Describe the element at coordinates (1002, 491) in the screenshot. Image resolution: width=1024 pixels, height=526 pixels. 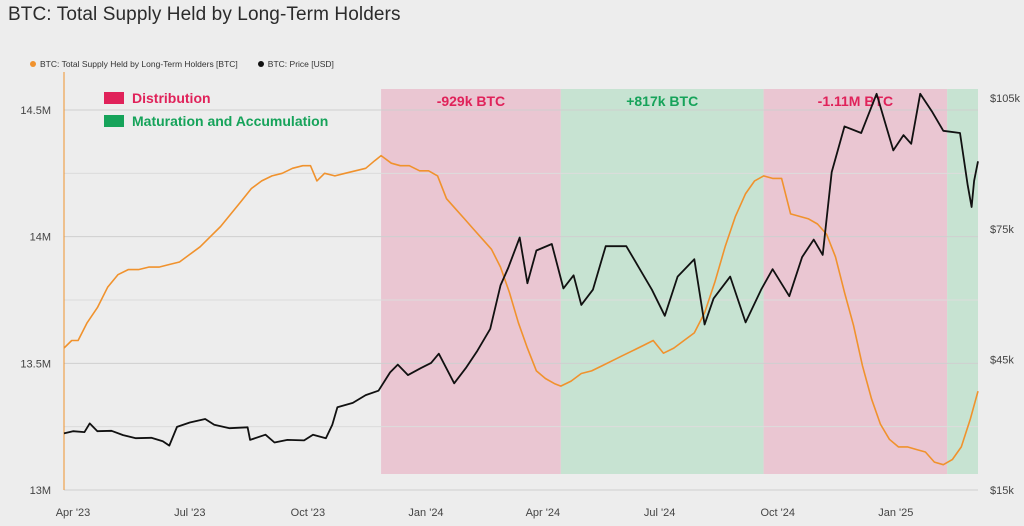
I see `y-right-tick-0: $15k` at that location.